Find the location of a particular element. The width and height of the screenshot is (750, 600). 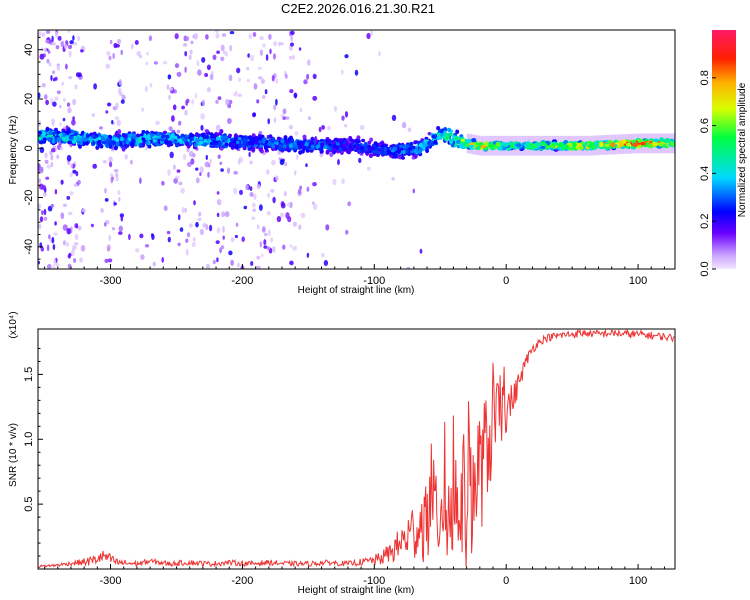

snr-x-axis-label: Height of straight line (km) is located at coordinates (356, 590).